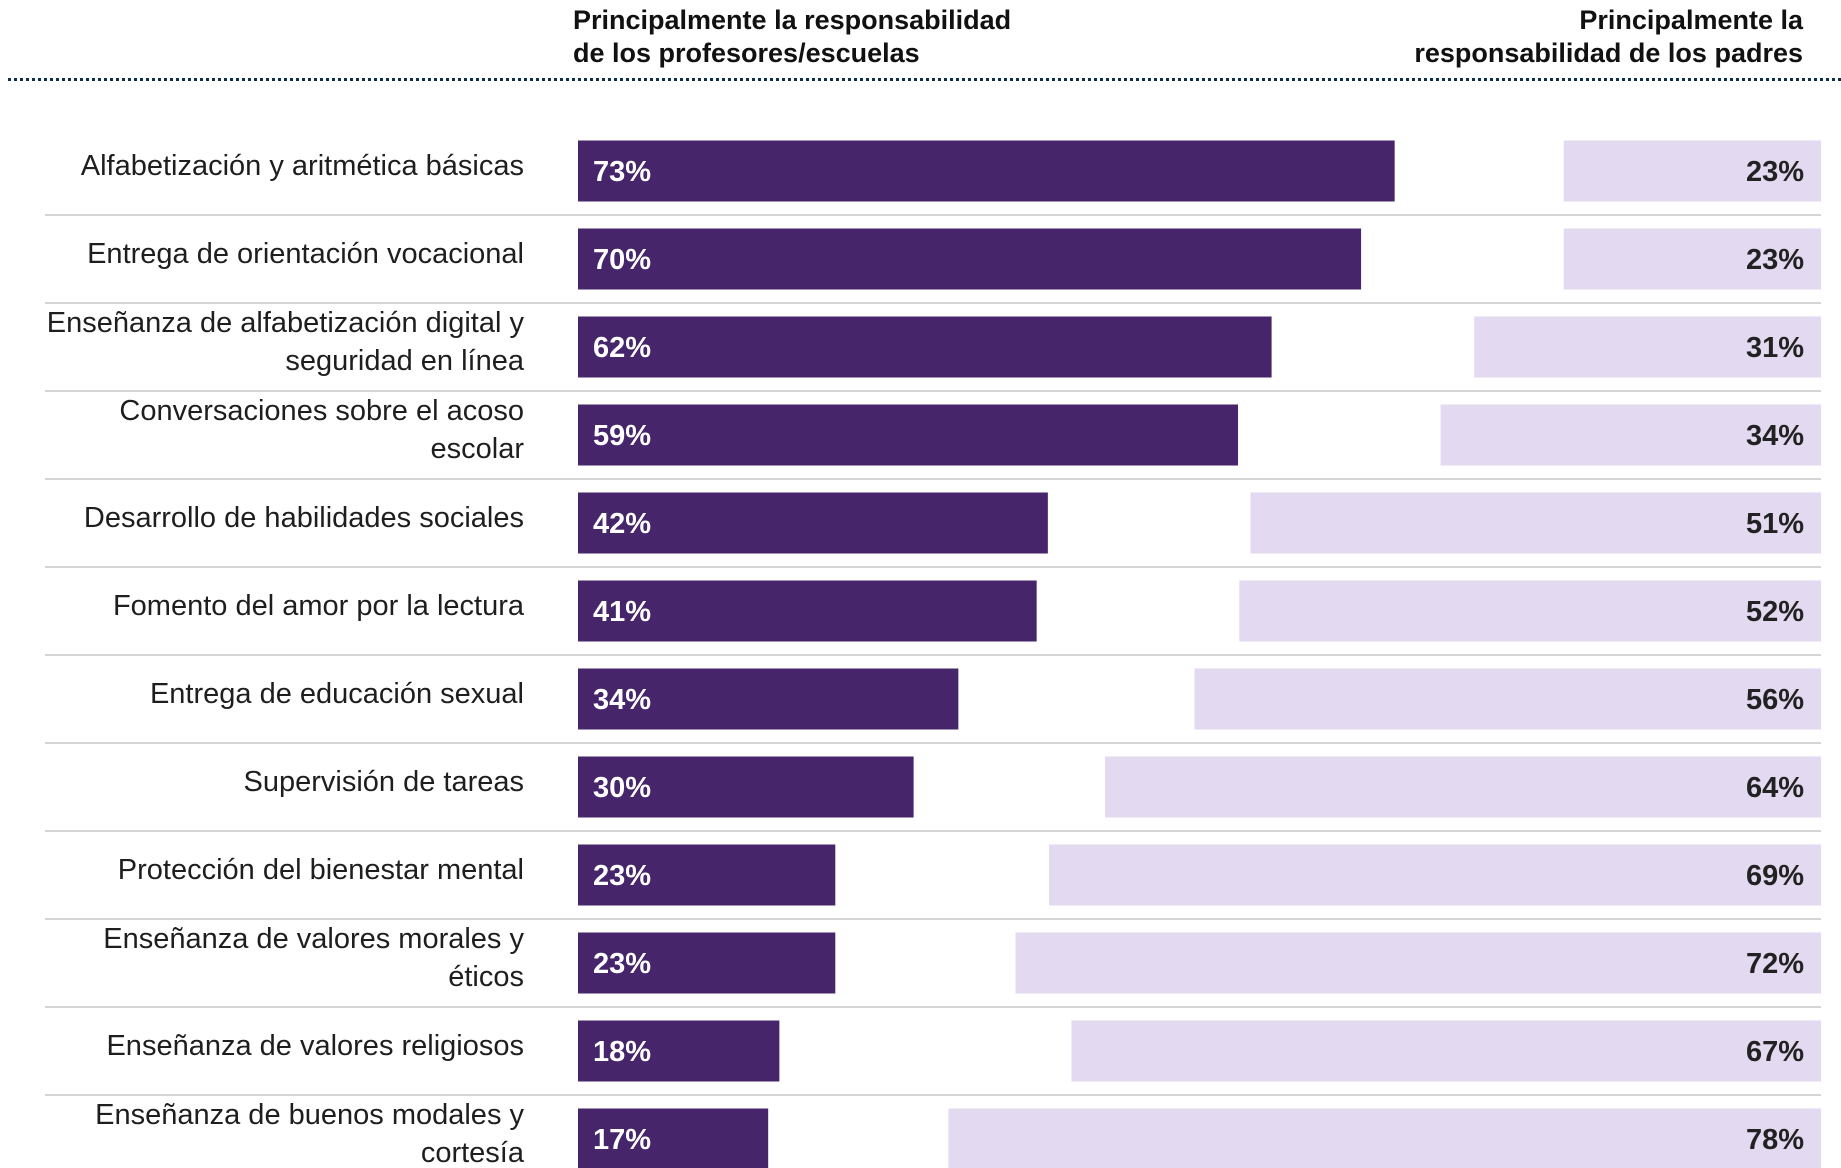  Describe the element at coordinates (315, 1046) in the screenshot. I see `category-label-10: Enseñanza de valores religiosos` at that location.